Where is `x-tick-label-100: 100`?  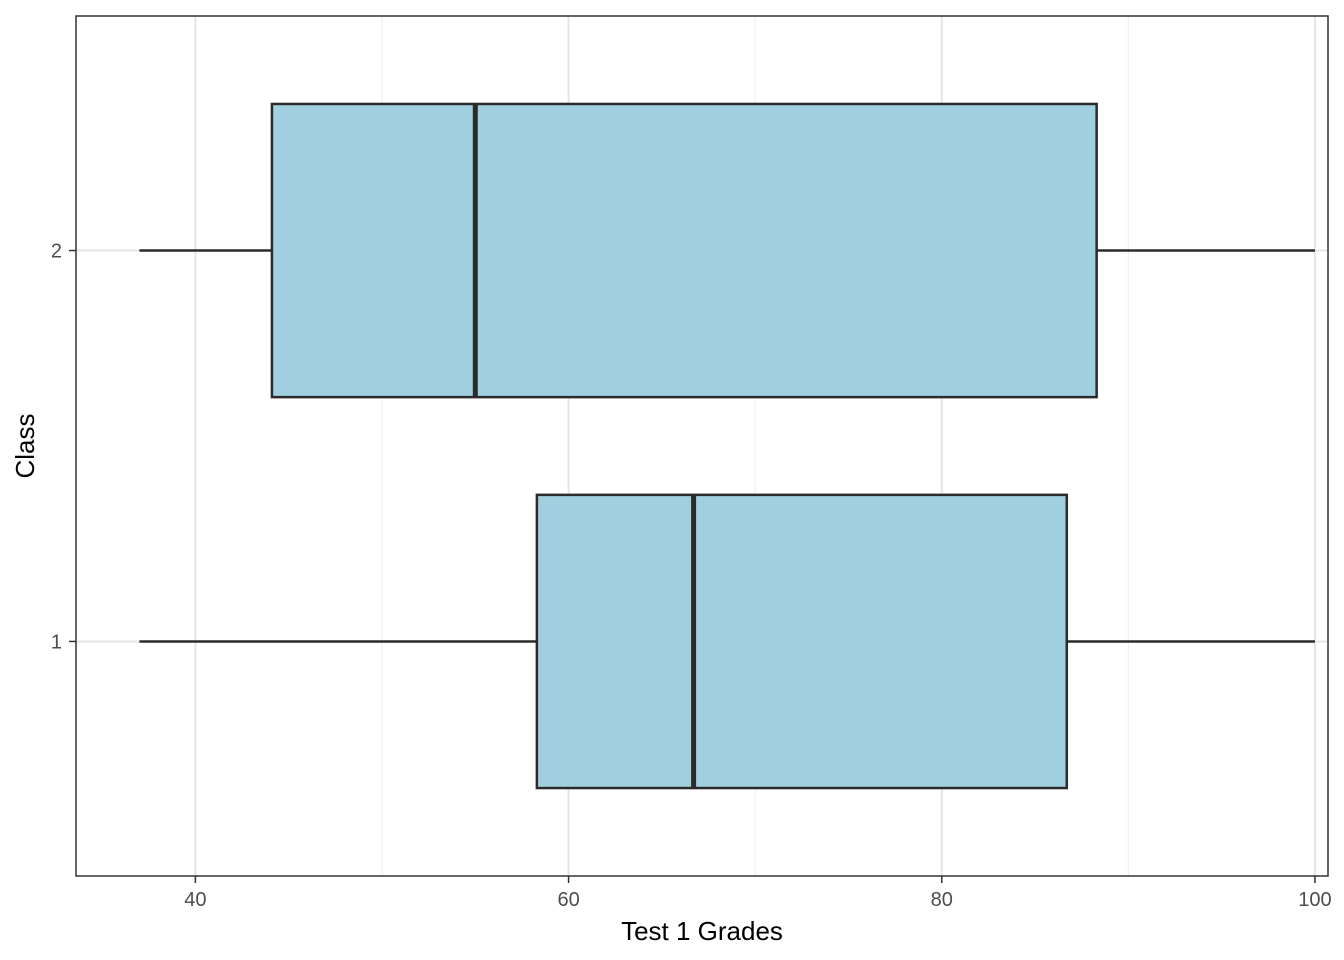 x-tick-label-100: 100 is located at coordinates (1314, 900).